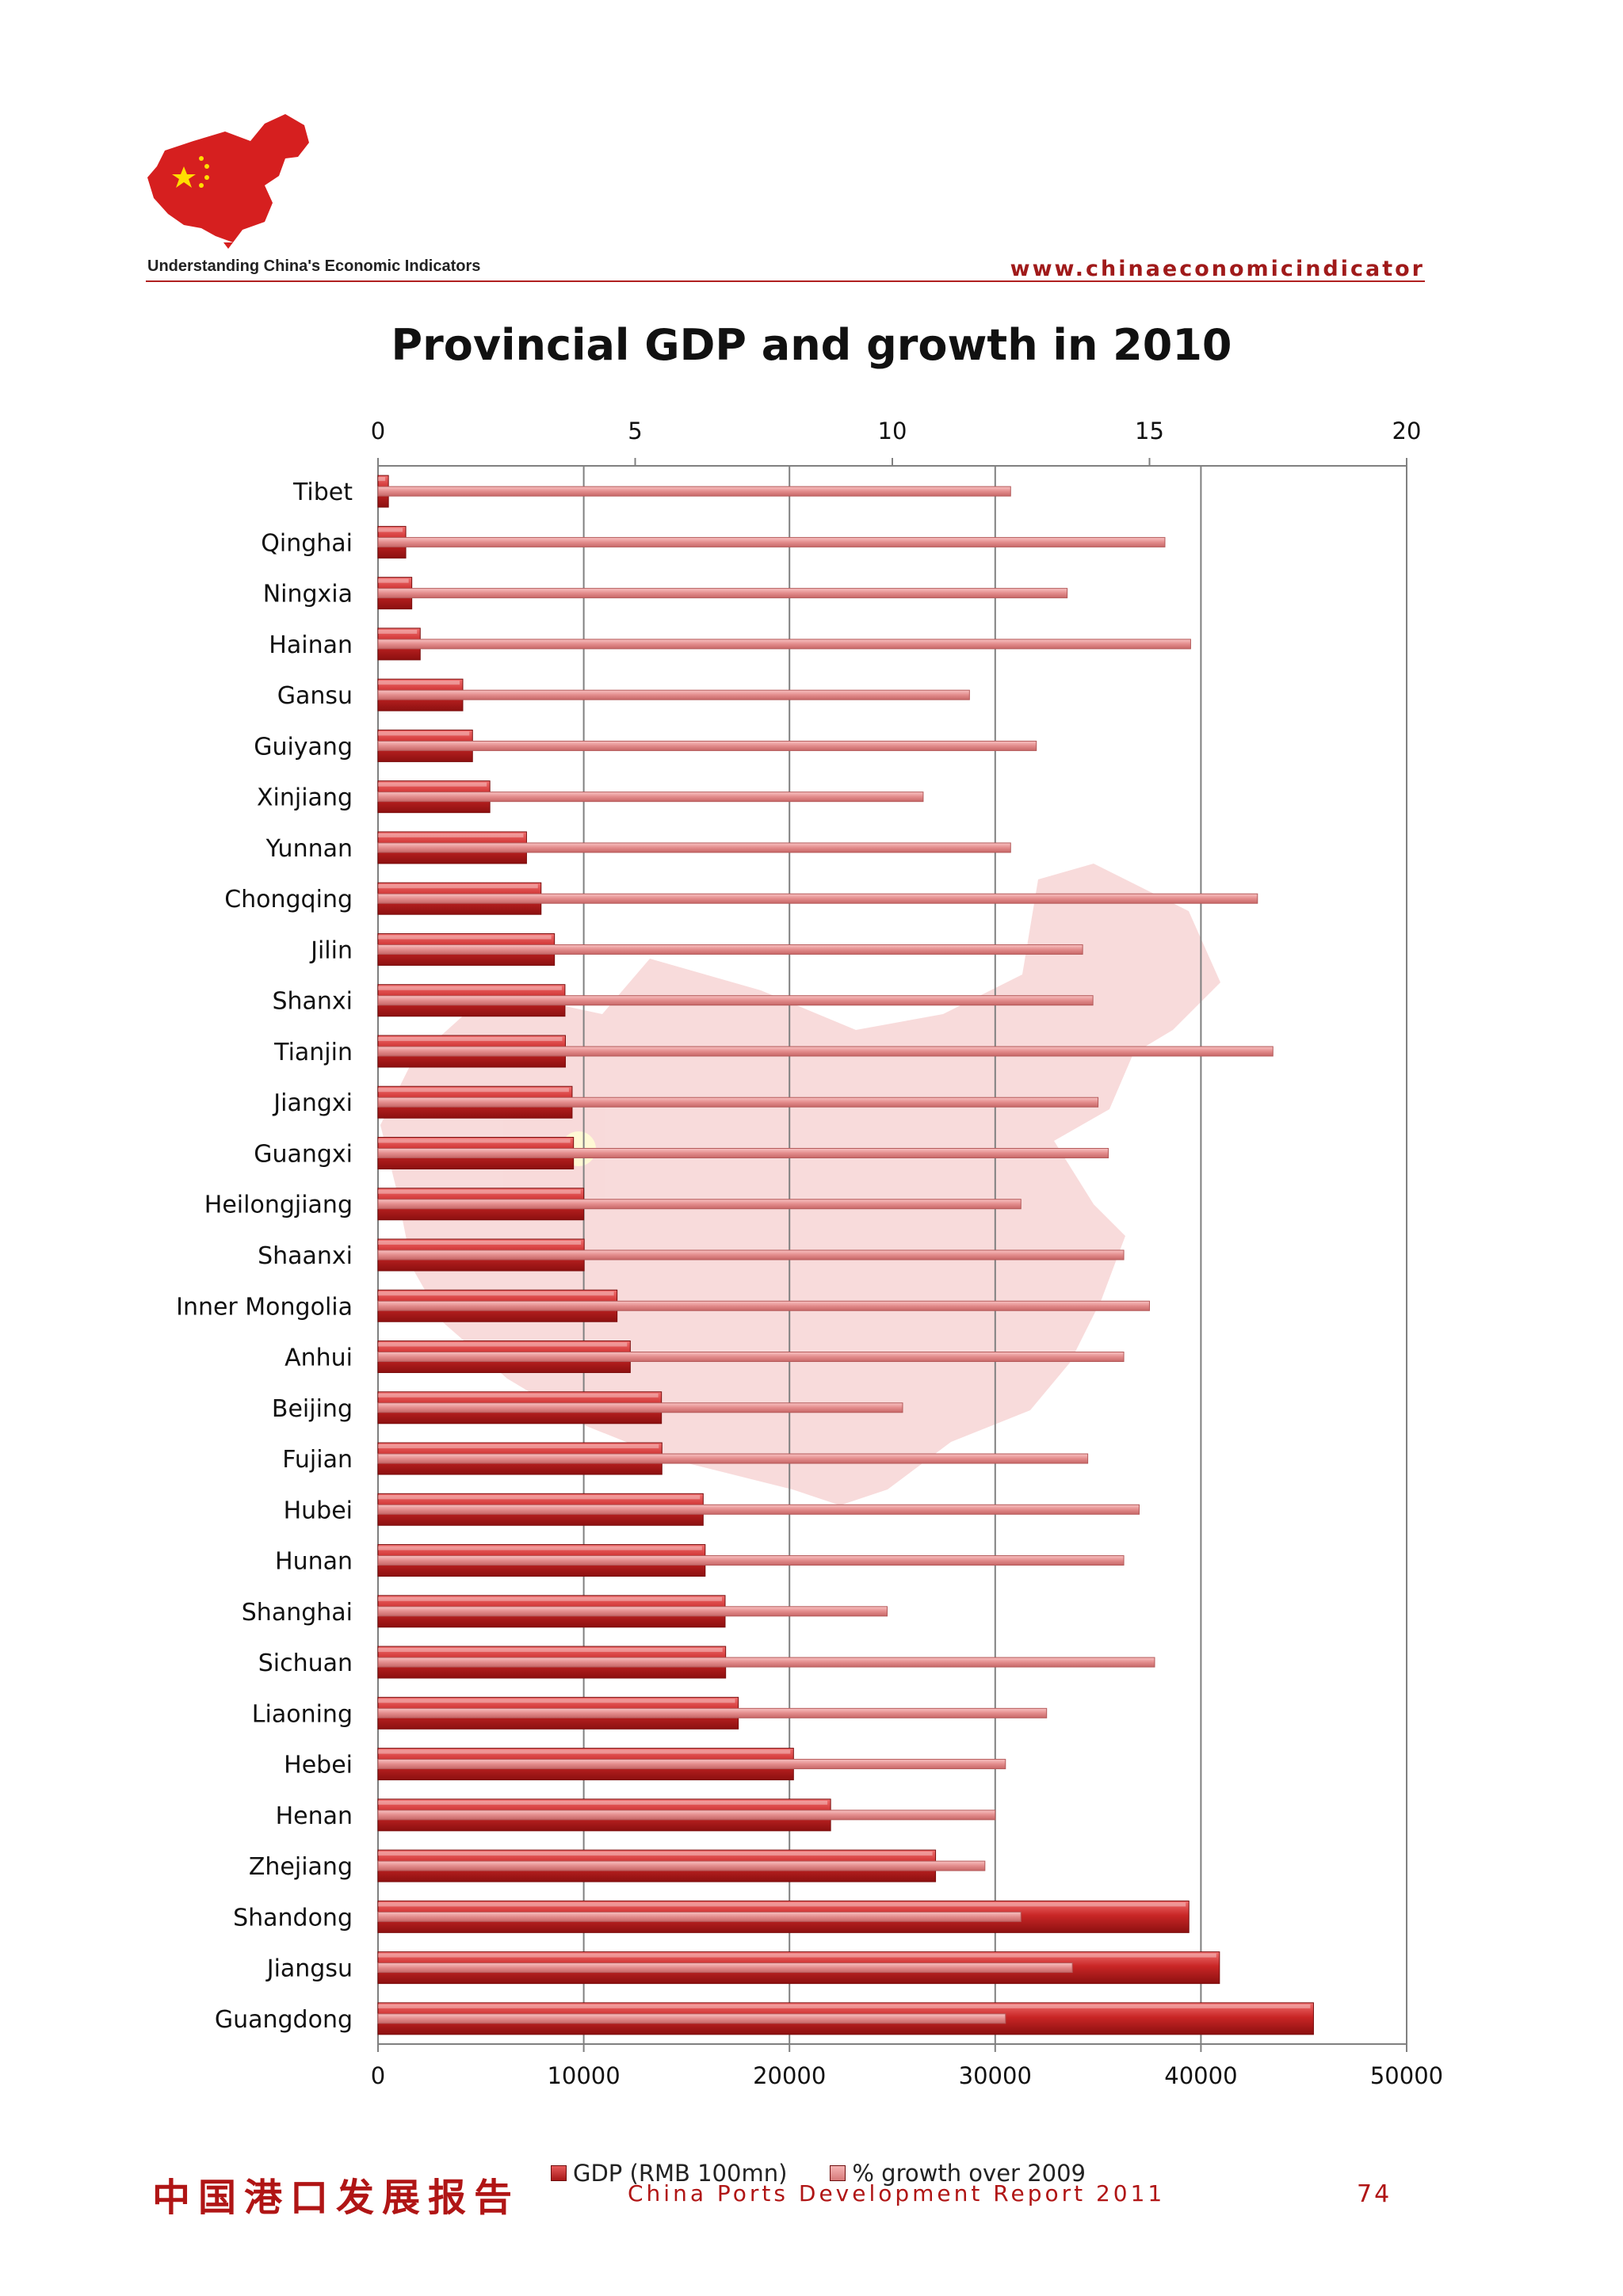 This screenshot has width=1623, height=2296. What do you see at coordinates (305, 1663) in the screenshot?
I see `category-label: Sichuan` at bounding box center [305, 1663].